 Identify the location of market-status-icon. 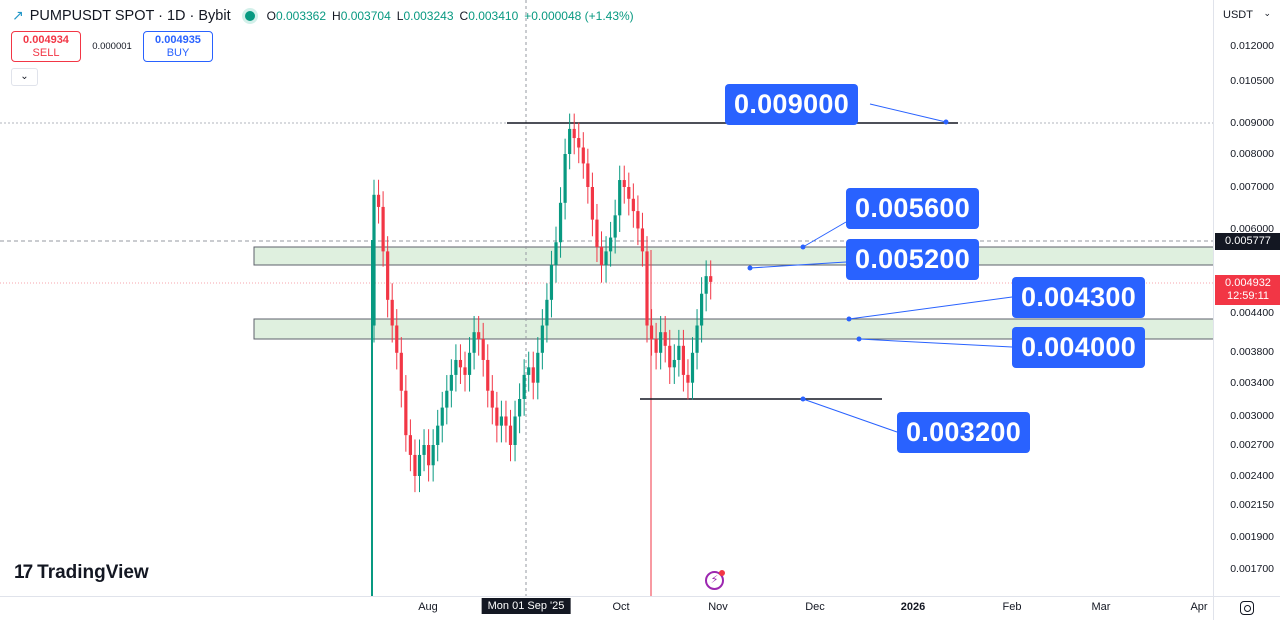
(249, 15).